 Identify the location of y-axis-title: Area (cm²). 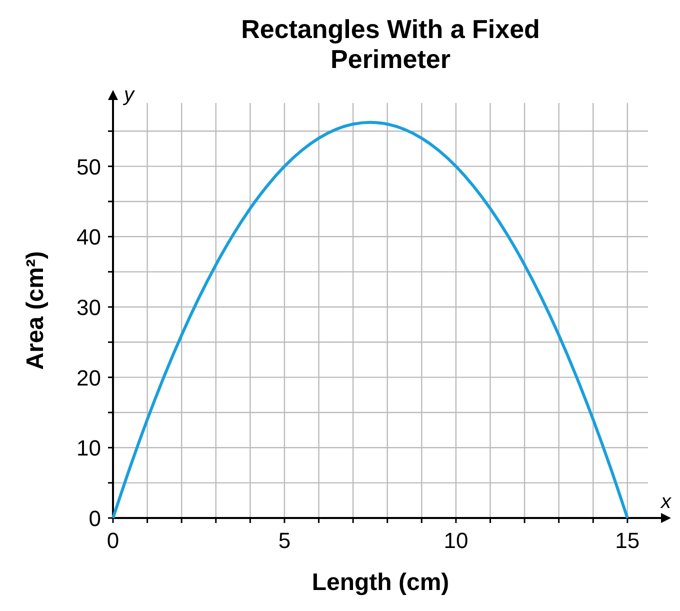
(35, 310).